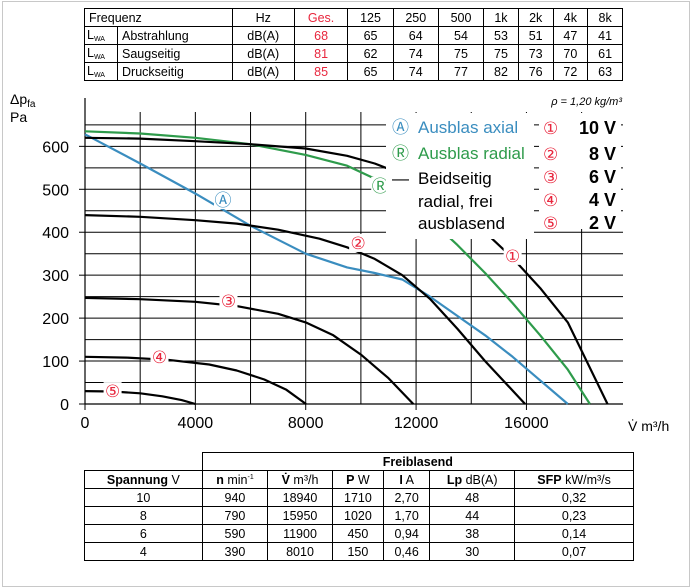  I want to click on table-cell: 53, so click(501, 35).